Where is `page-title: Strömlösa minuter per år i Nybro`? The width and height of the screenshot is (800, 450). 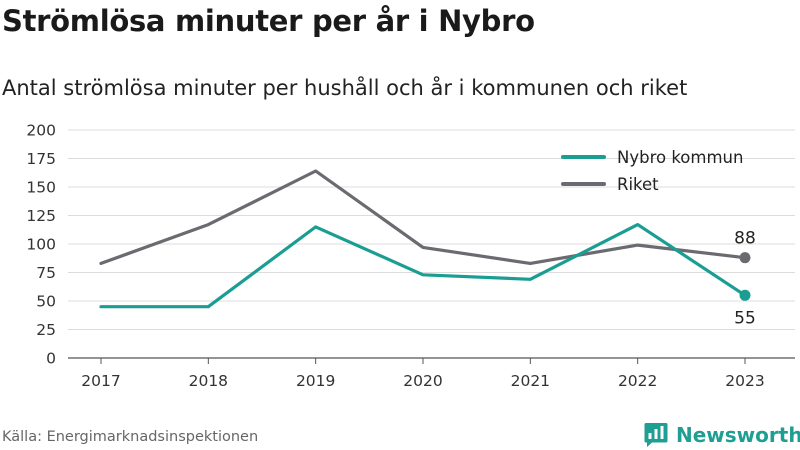 page-title: Strömlösa minuter per år i Nybro is located at coordinates (268, 21).